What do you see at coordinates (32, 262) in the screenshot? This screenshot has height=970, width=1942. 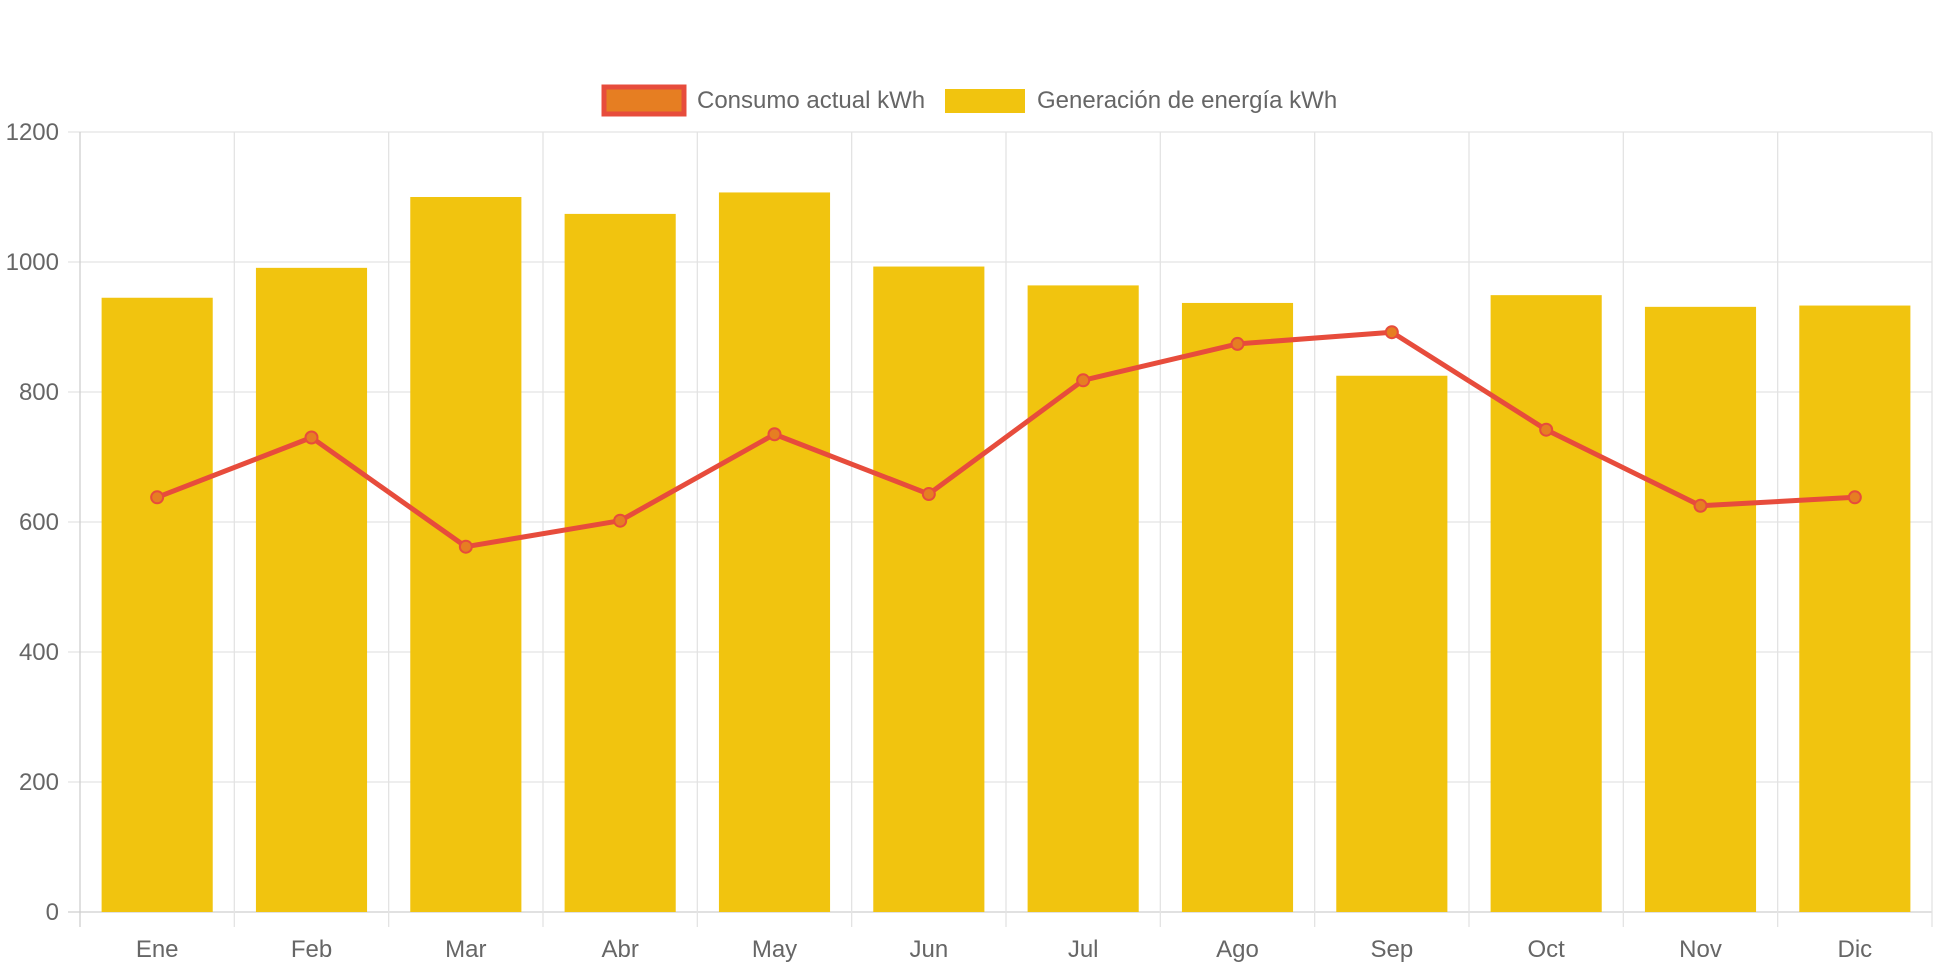 I see `y-tick-label: 1000` at bounding box center [32, 262].